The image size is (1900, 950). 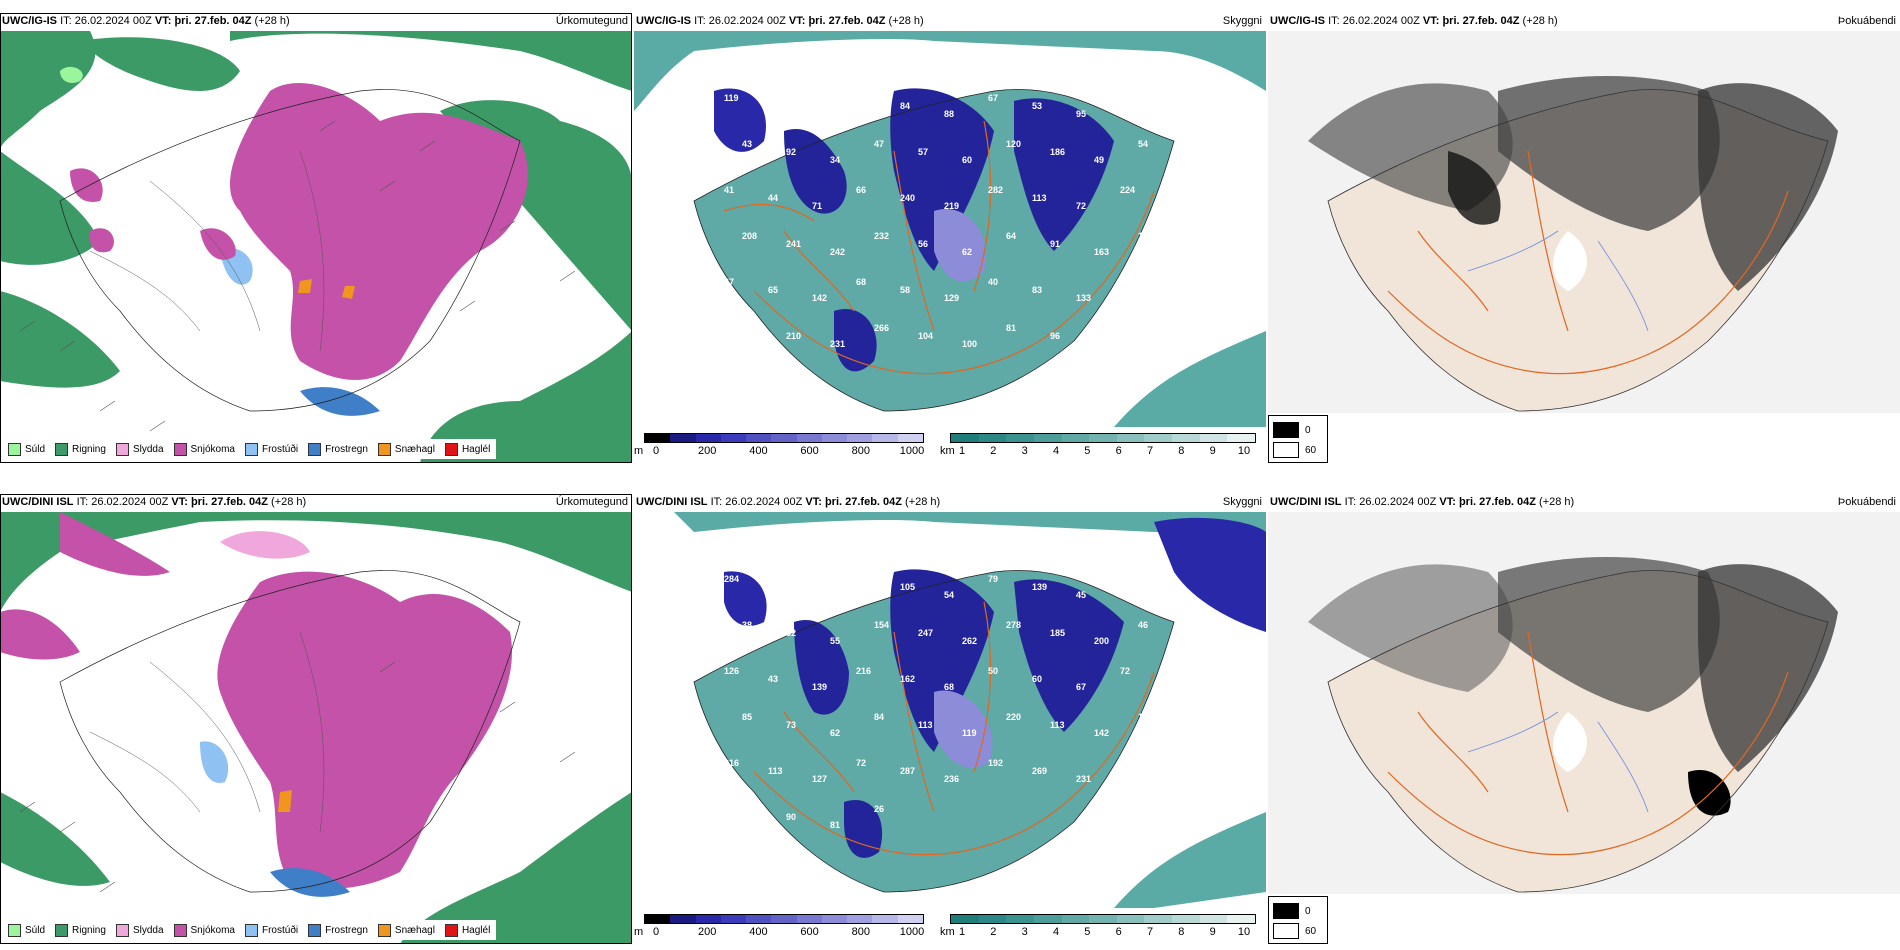 I want to click on legend-item: Rigning, so click(x=80, y=449).